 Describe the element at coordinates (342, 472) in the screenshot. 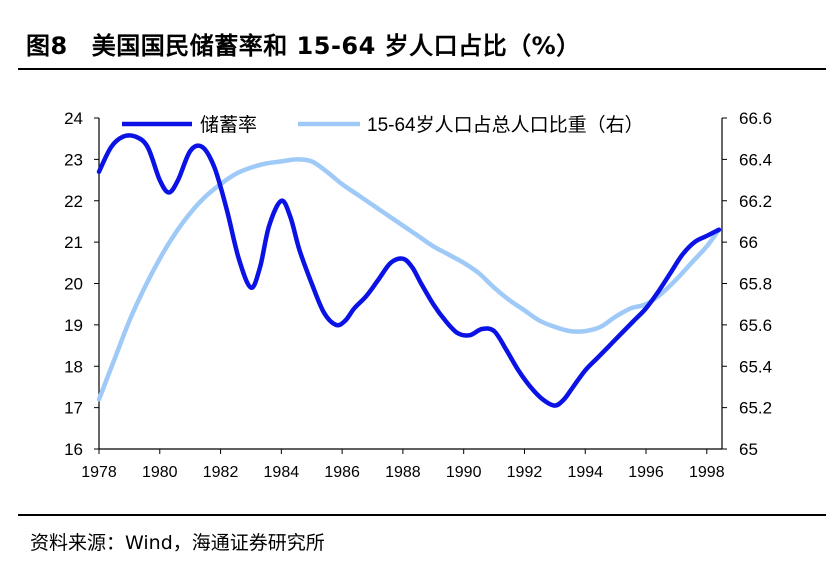

I see `x-tick-label: 1986` at that location.